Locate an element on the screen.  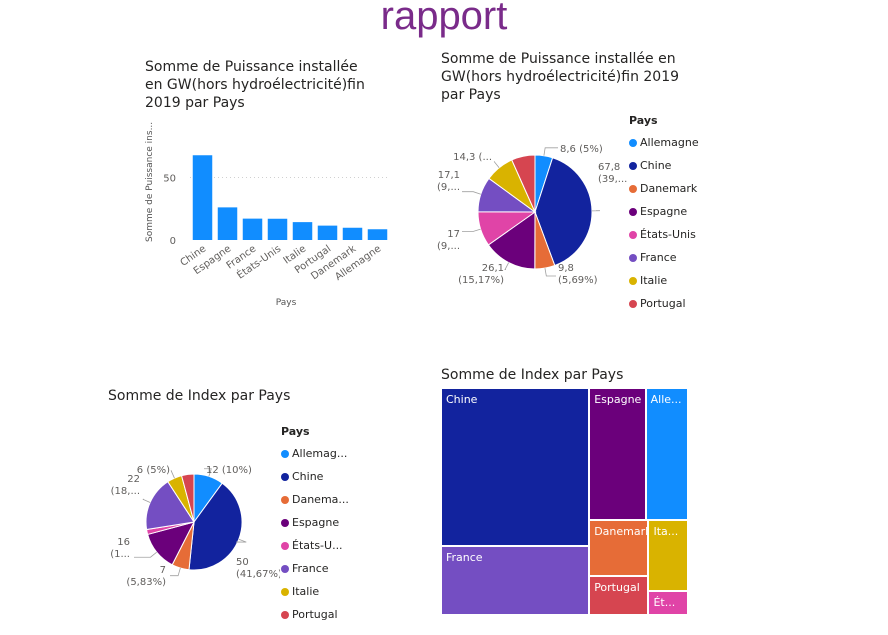
treemap-cell-label: Espagne is located at coordinates (618, 399).